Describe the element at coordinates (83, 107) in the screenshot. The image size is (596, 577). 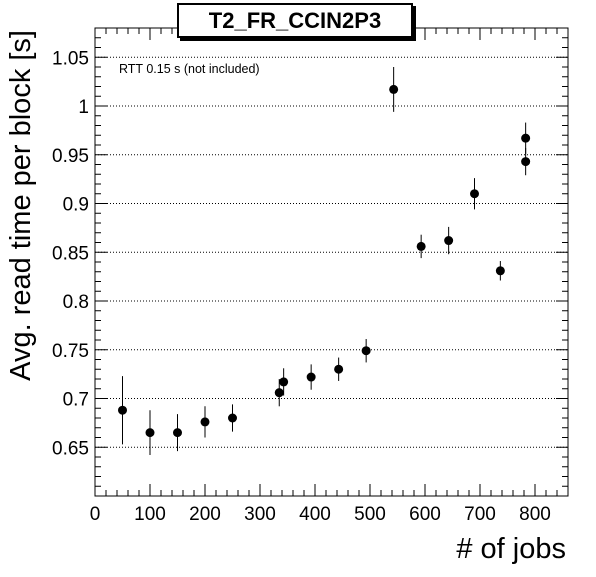
I see `y-tick-label: 1` at that location.